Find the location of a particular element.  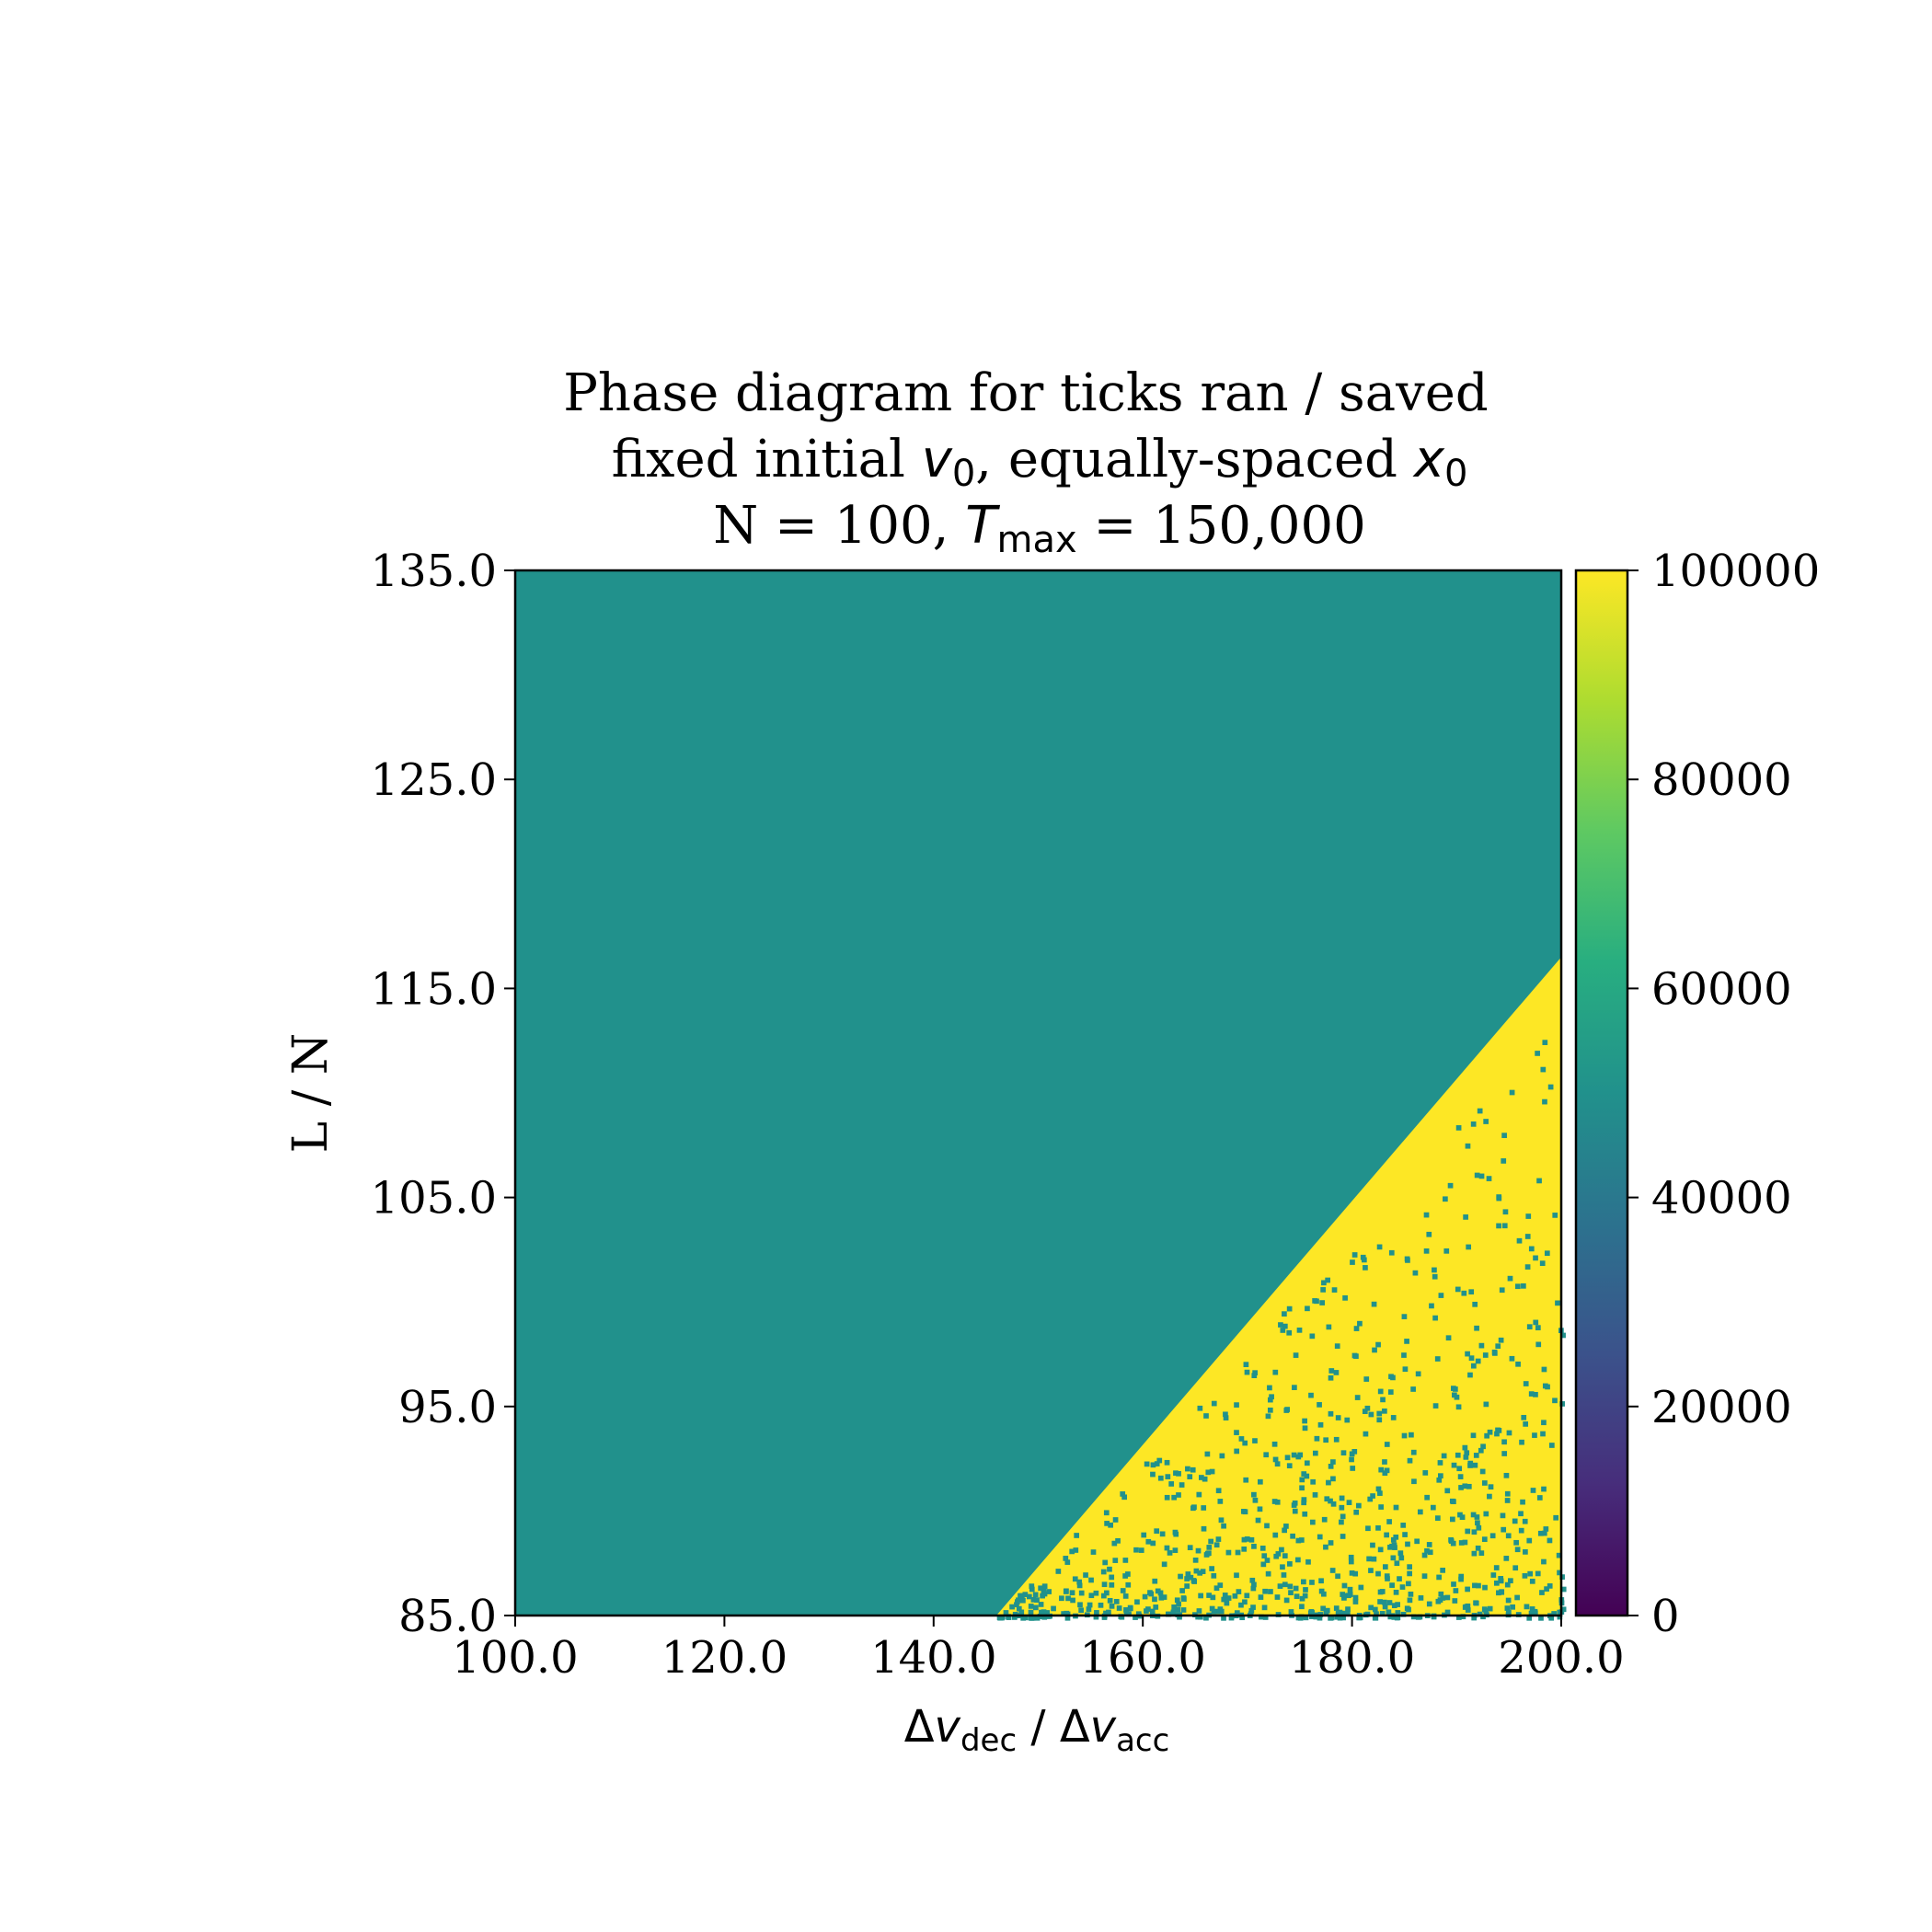

x-axis-label: Δvdec / Δvacc is located at coordinates (1037, 1730).